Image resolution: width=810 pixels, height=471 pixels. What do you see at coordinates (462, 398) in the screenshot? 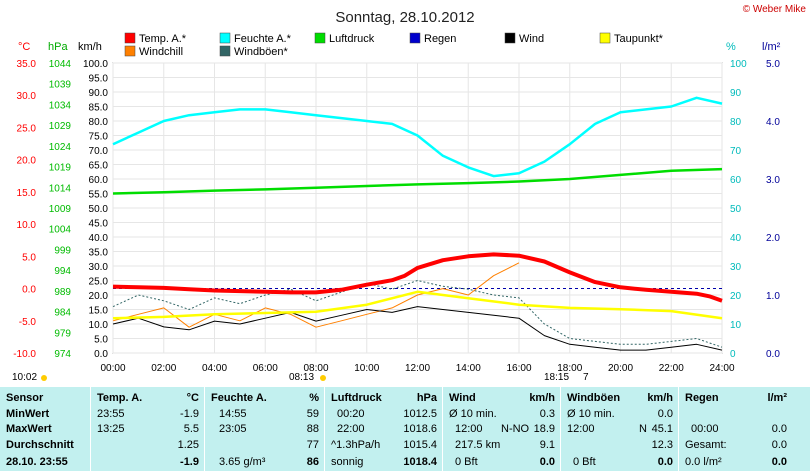
I see `wind-header: Wind` at bounding box center [462, 398].